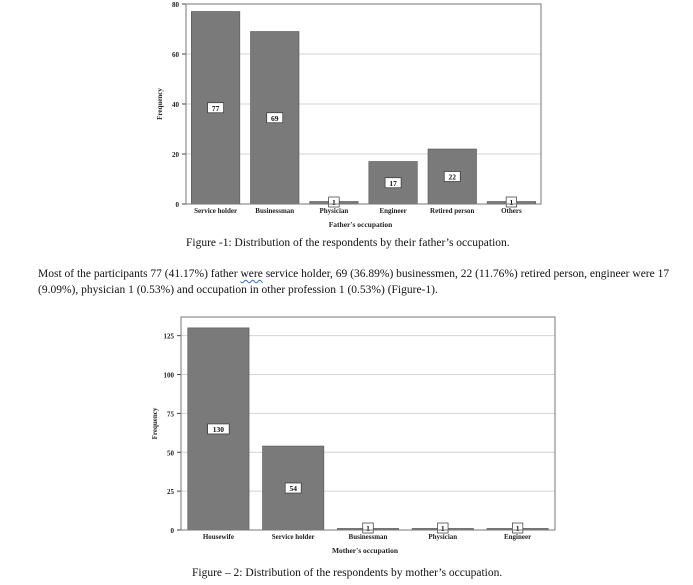  Describe the element at coordinates (171, 492) in the screenshot. I see `y-tick-label: 25` at that location.